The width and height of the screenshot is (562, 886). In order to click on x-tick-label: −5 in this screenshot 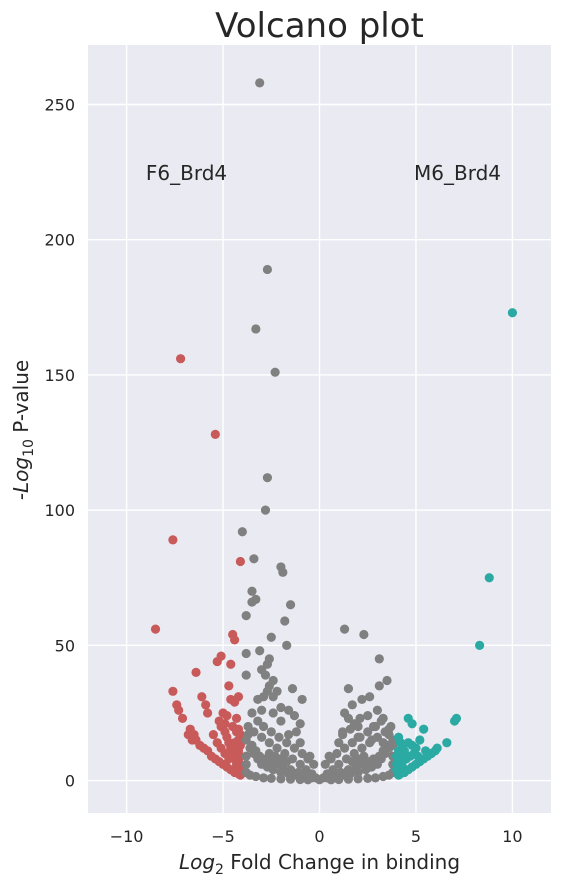, I will do `click(223, 836)`.